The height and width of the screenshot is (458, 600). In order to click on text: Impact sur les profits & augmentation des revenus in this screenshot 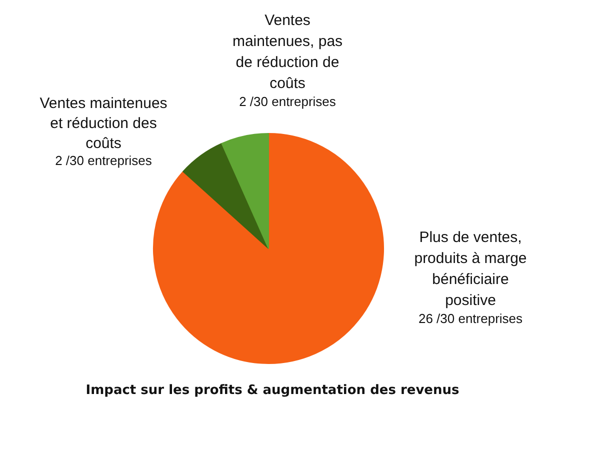, I will do `click(273, 390)`.